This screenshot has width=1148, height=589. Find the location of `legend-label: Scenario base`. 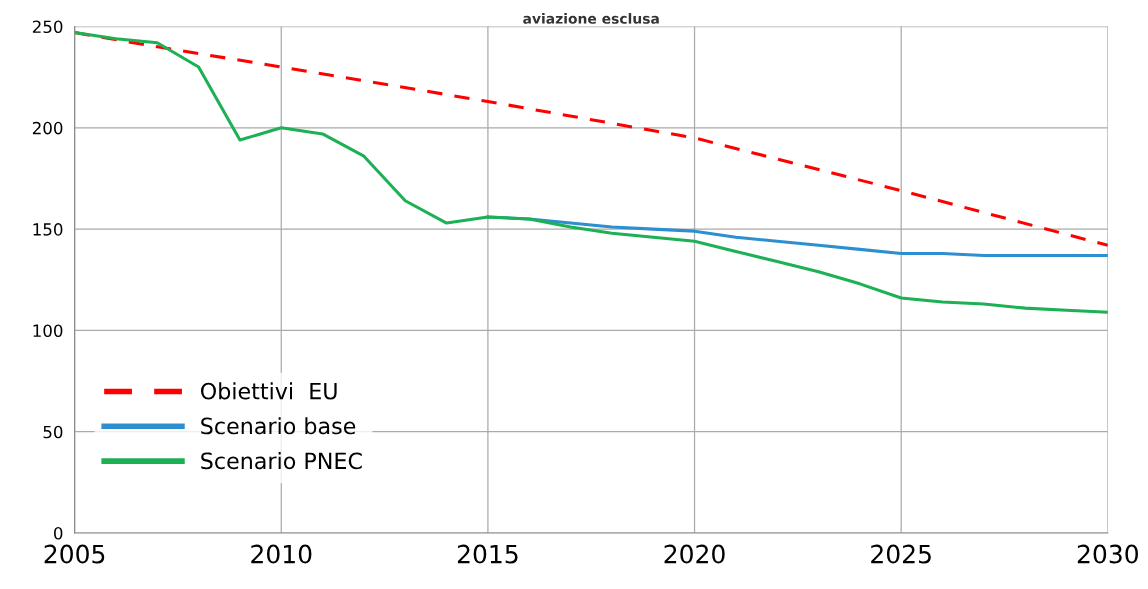

legend-label: Scenario base is located at coordinates (278, 426).